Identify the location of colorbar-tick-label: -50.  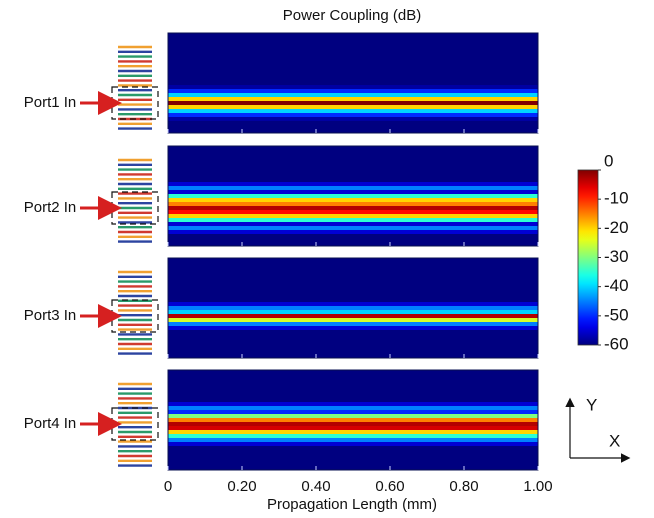
(616, 314).